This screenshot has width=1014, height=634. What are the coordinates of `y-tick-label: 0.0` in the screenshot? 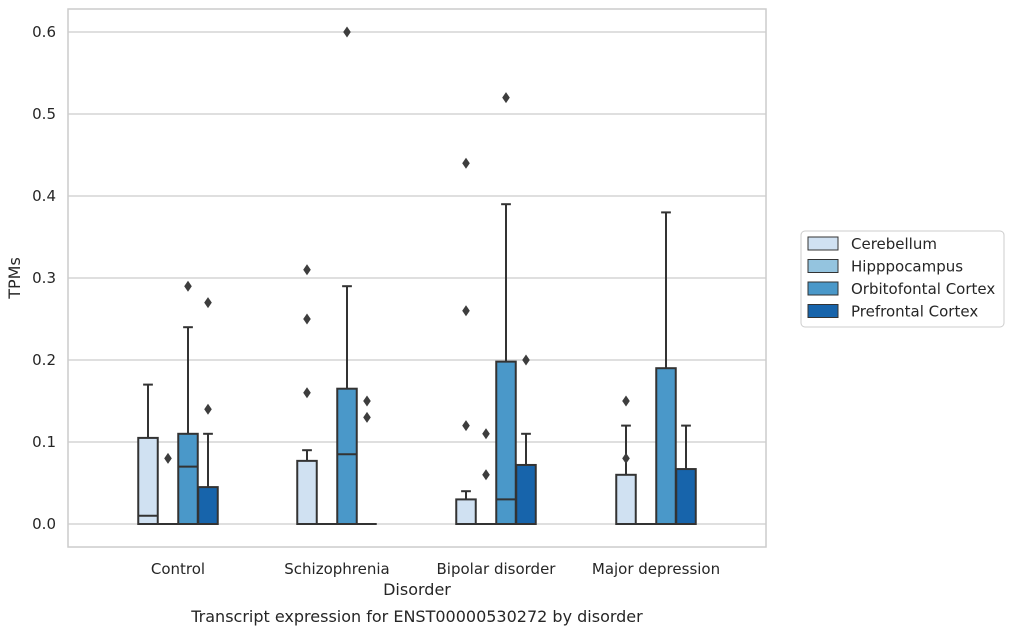 It's located at (44, 524).